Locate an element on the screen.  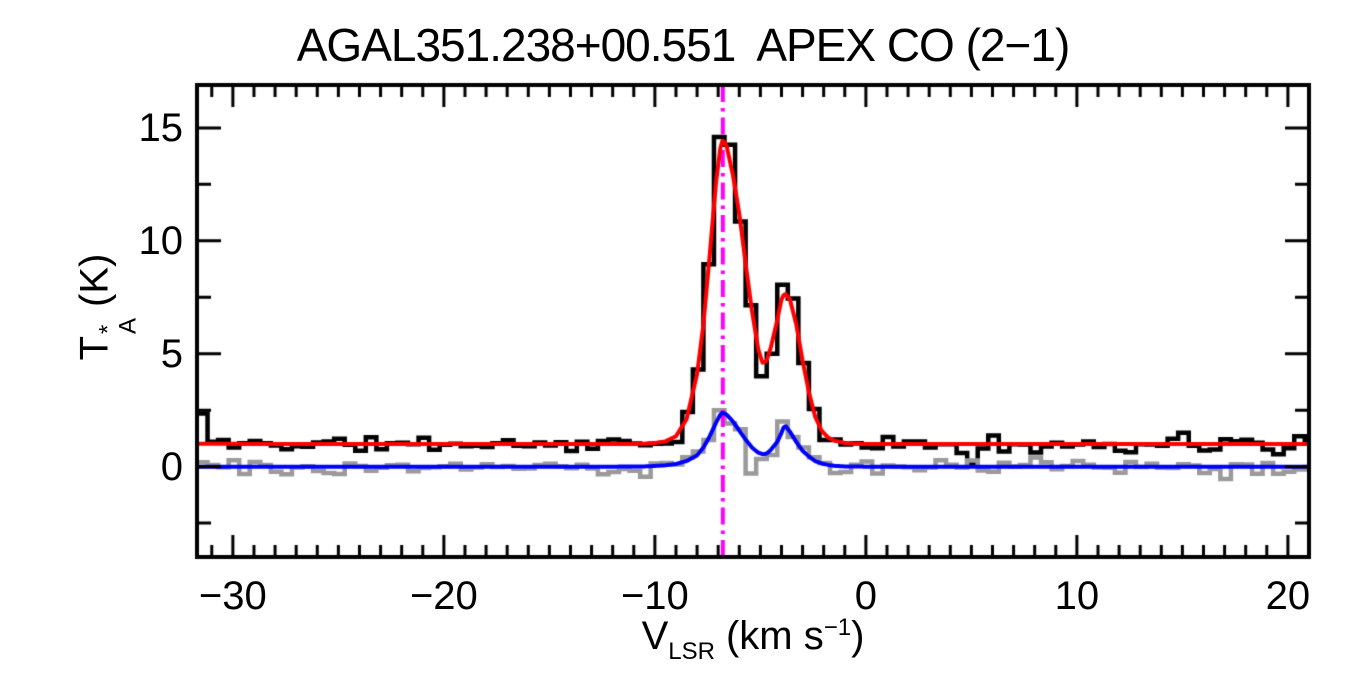
x-axis-unit-close: ) is located at coordinates (858, 636).